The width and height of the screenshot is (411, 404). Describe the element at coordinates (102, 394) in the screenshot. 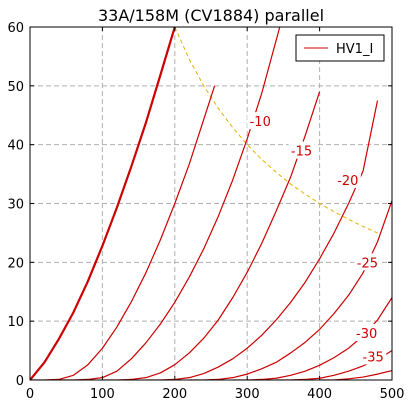

I see `x-tick-label: 100` at that location.